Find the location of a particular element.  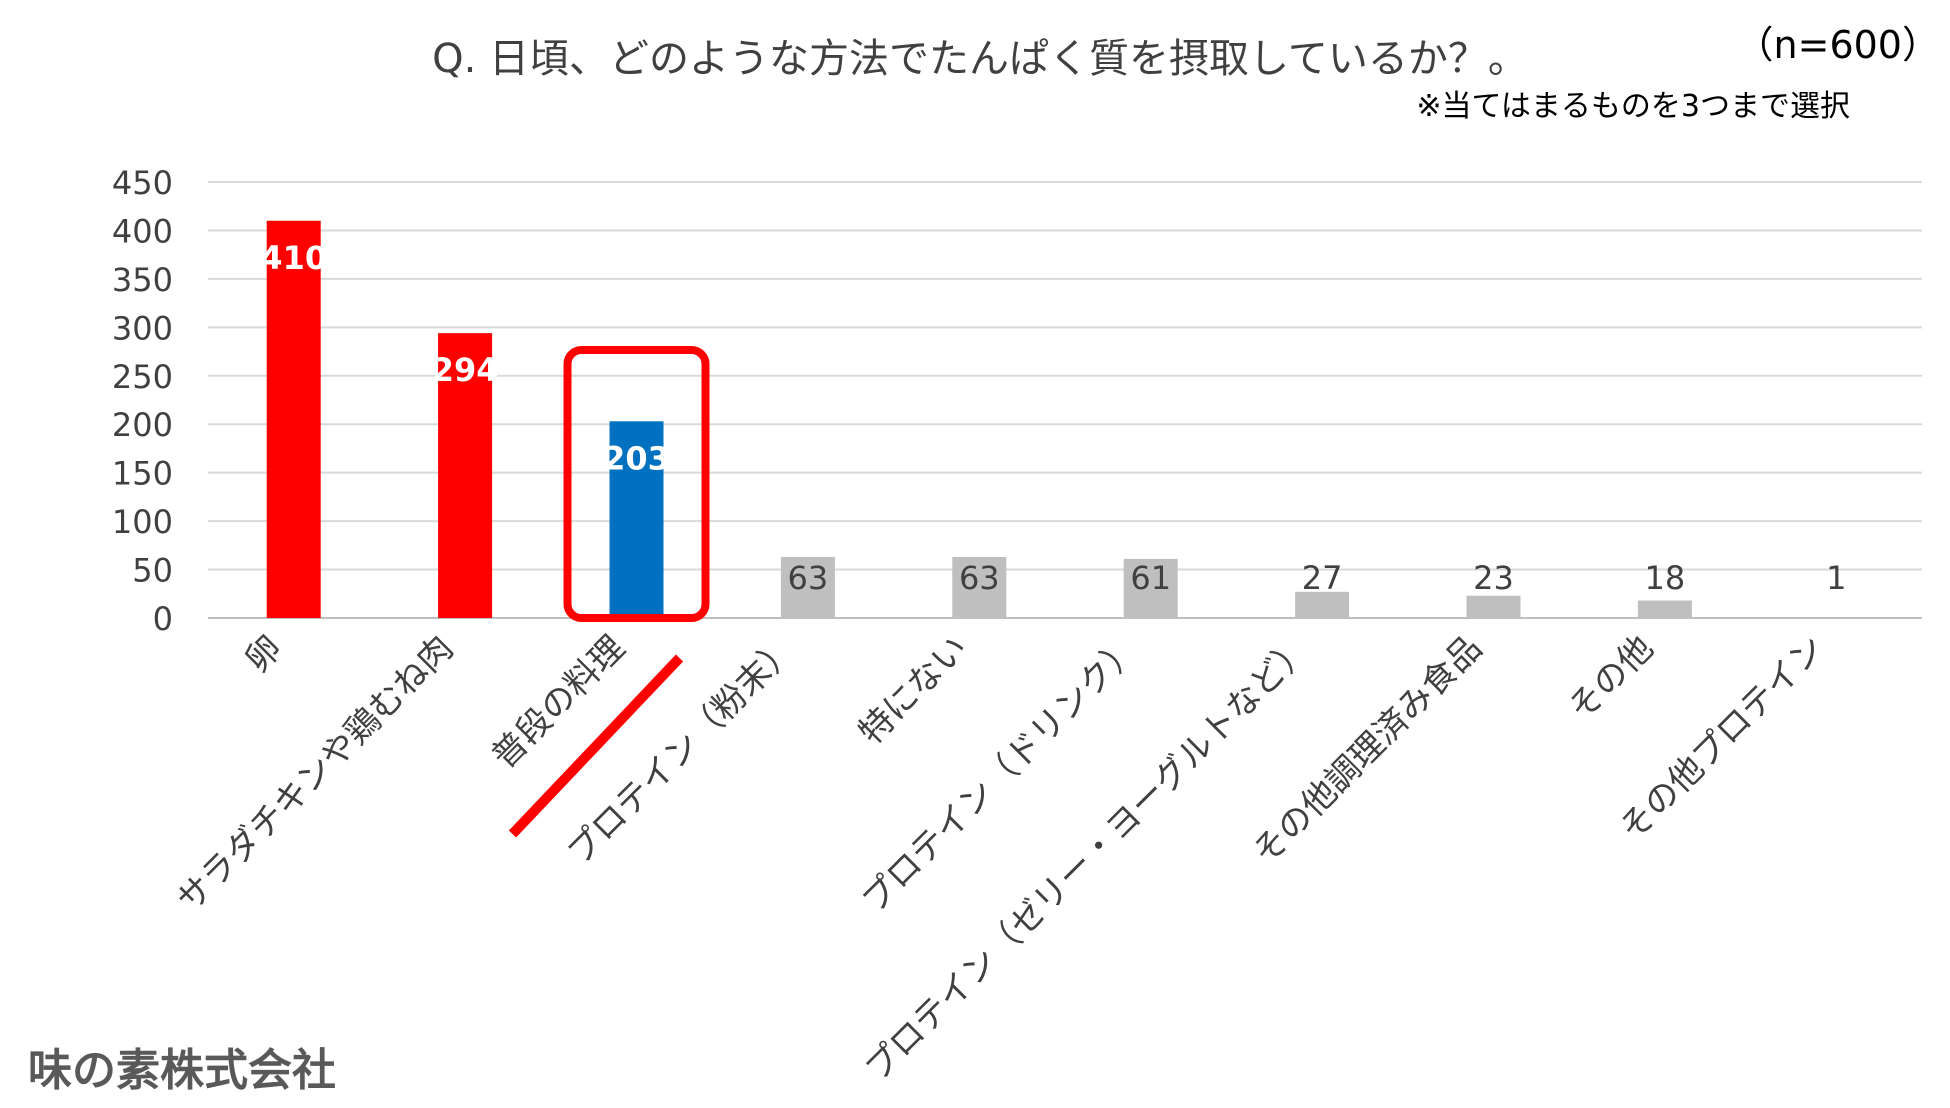

data-label: 410 is located at coordinates (293, 258).